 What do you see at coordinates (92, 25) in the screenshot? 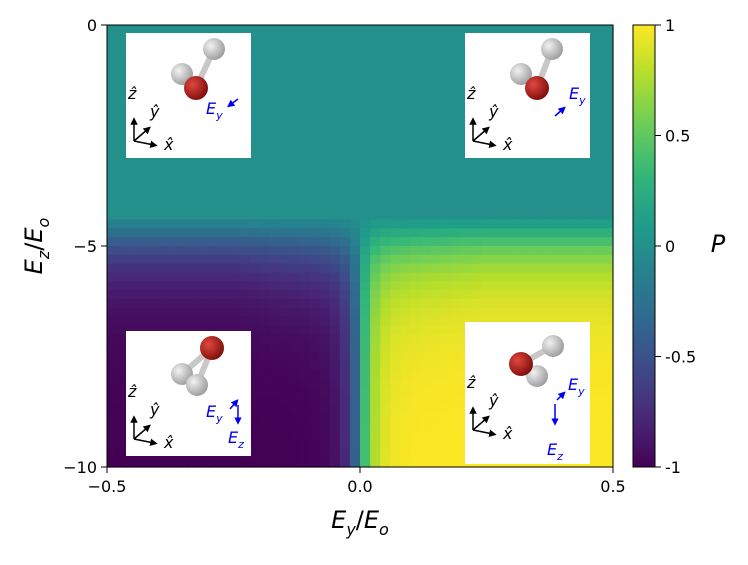
I see `y-tick-label: 0` at bounding box center [92, 25].